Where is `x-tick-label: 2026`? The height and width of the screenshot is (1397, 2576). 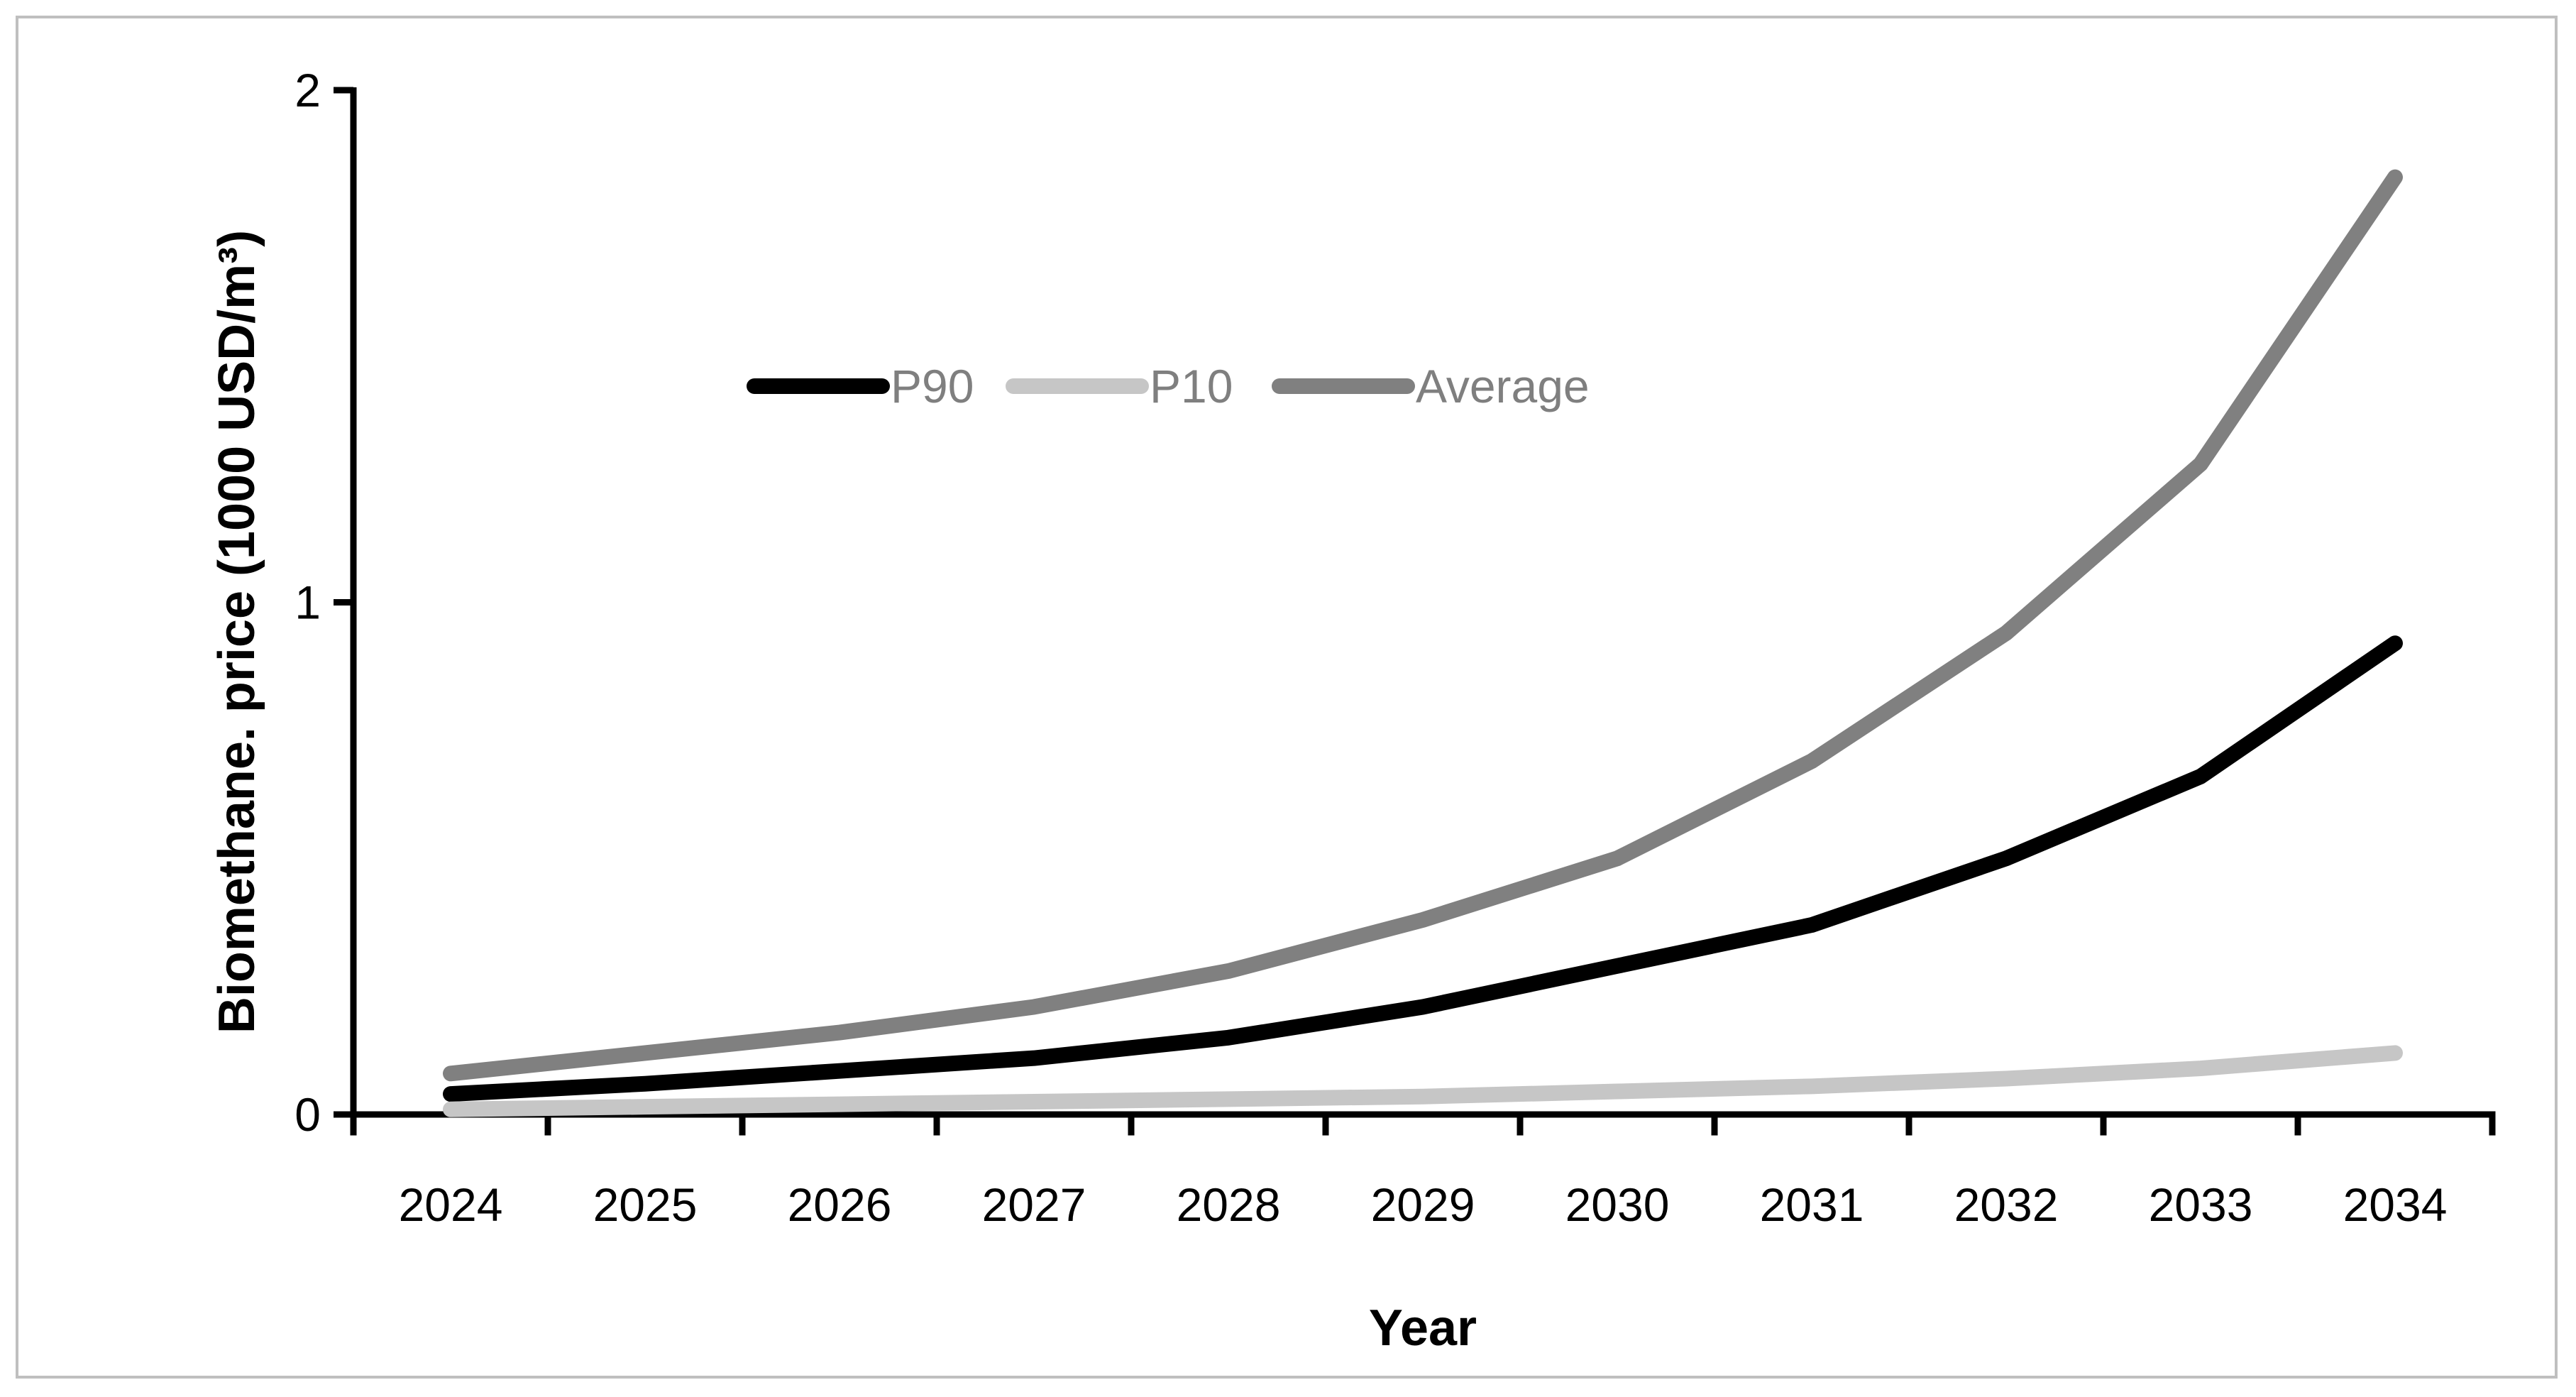 x-tick-label: 2026 is located at coordinates (840, 1204).